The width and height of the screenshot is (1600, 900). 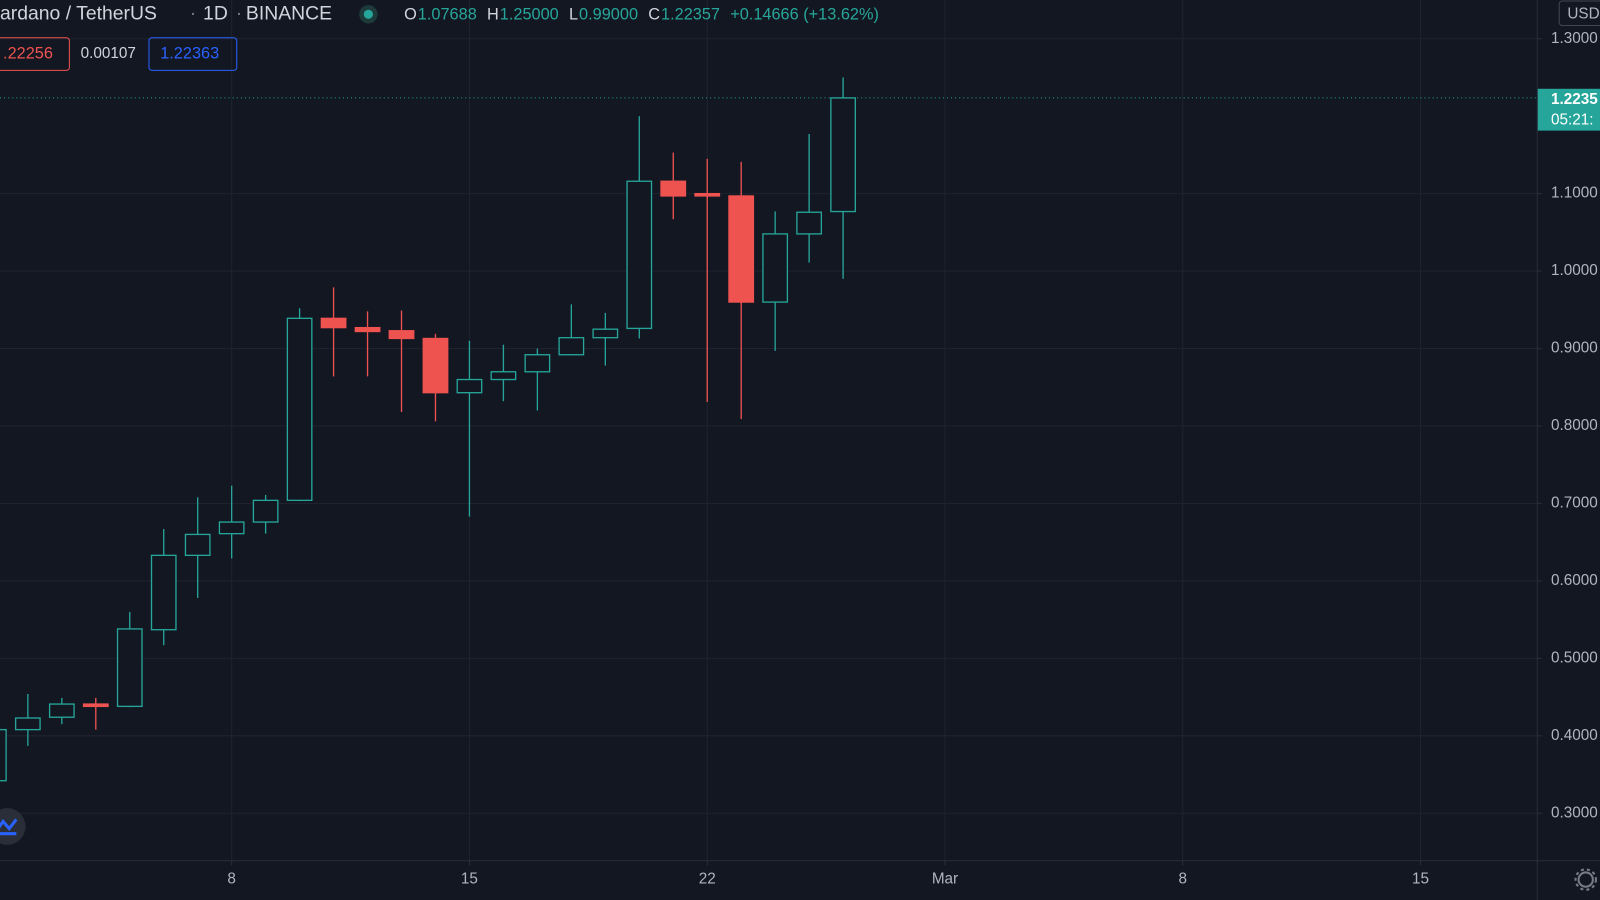 I want to click on y-tick-label: 0.8000, so click(x=1574, y=425).